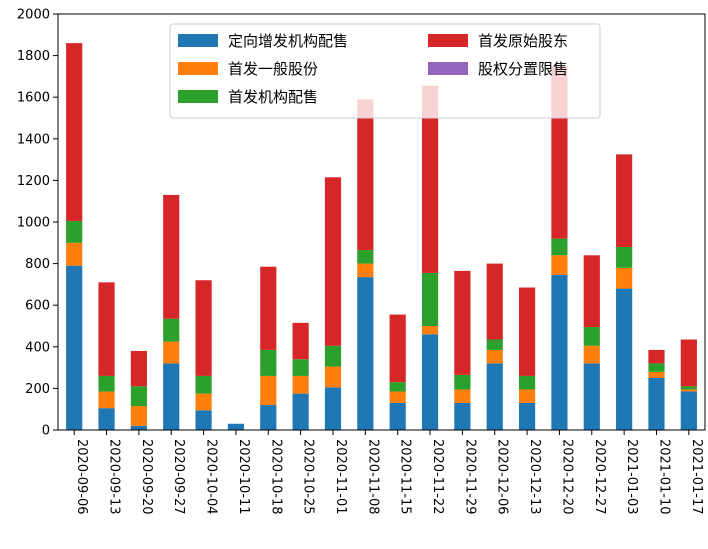  Describe the element at coordinates (523, 69) in the screenshot. I see `legend-label-4: 股权分置限售` at that location.